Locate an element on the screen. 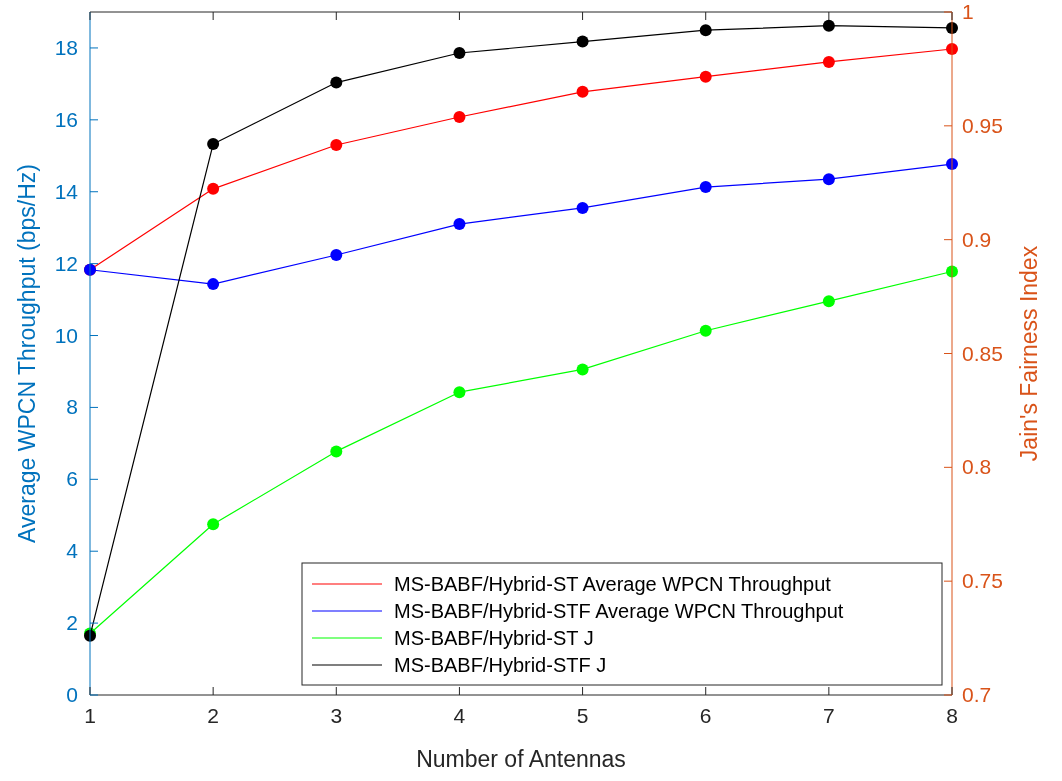 This screenshot has height=781, width=1062. y2-tick-label: 0.75 is located at coordinates (982, 581).